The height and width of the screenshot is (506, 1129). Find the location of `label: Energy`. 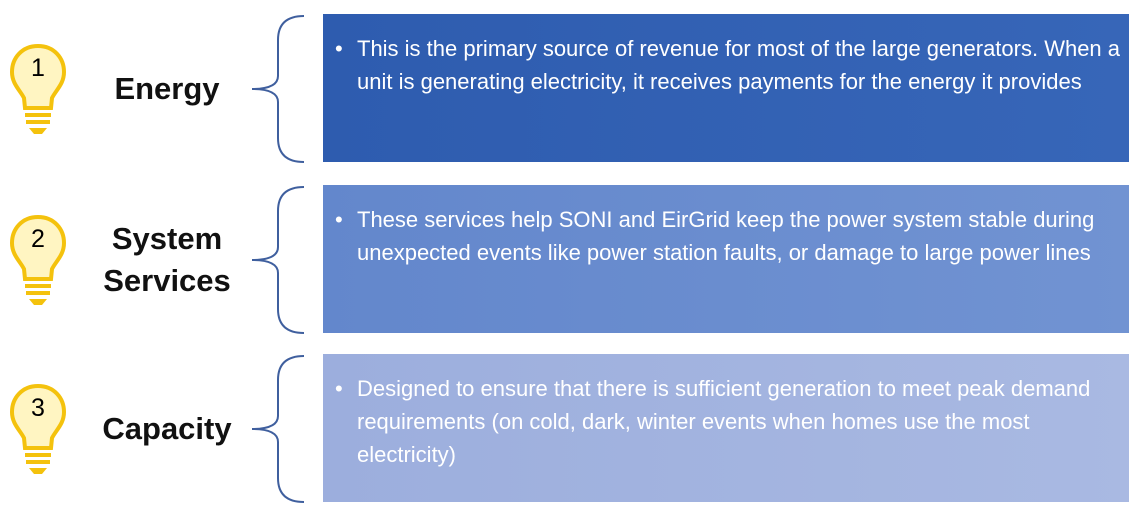

label: Energy is located at coordinates (167, 88).